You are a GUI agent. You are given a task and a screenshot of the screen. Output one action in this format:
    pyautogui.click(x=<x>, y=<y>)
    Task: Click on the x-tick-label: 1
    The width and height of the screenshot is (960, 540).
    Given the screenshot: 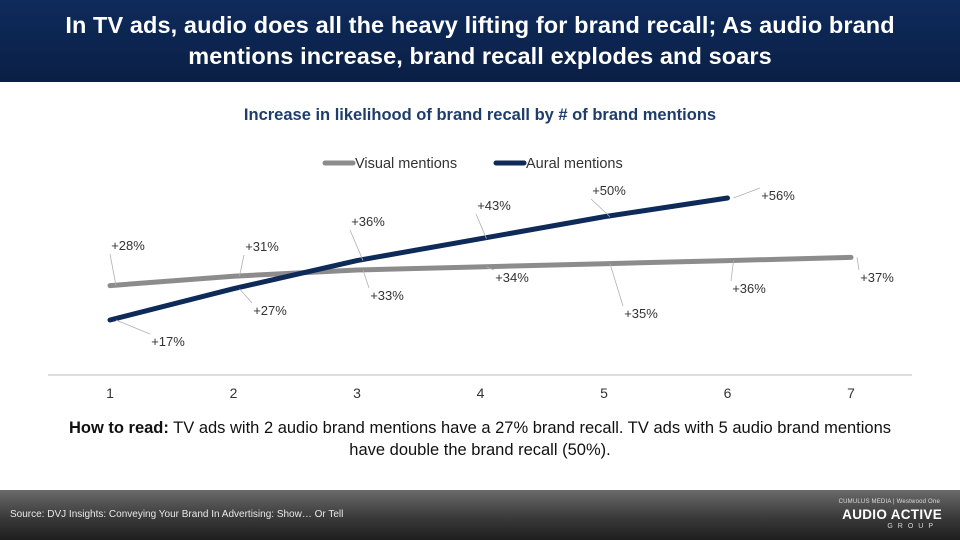 What is the action you would take?
    pyautogui.click(x=110, y=393)
    